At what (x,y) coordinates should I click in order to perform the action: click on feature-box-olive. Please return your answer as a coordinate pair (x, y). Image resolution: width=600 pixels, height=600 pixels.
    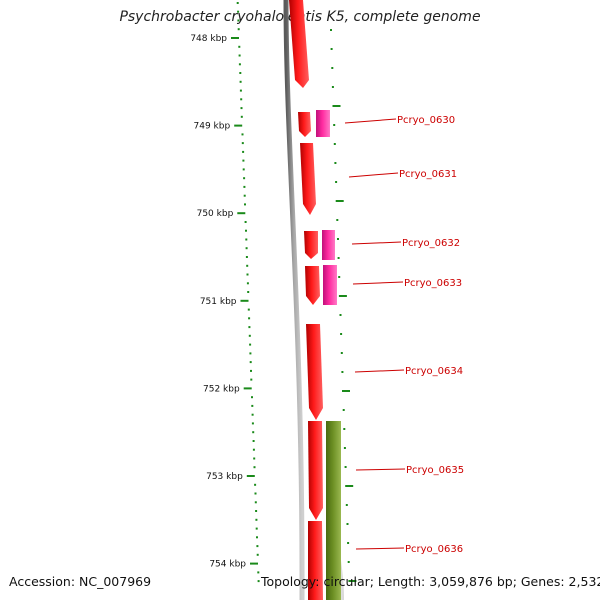
    Looking at the image, I should click on (333, 510).